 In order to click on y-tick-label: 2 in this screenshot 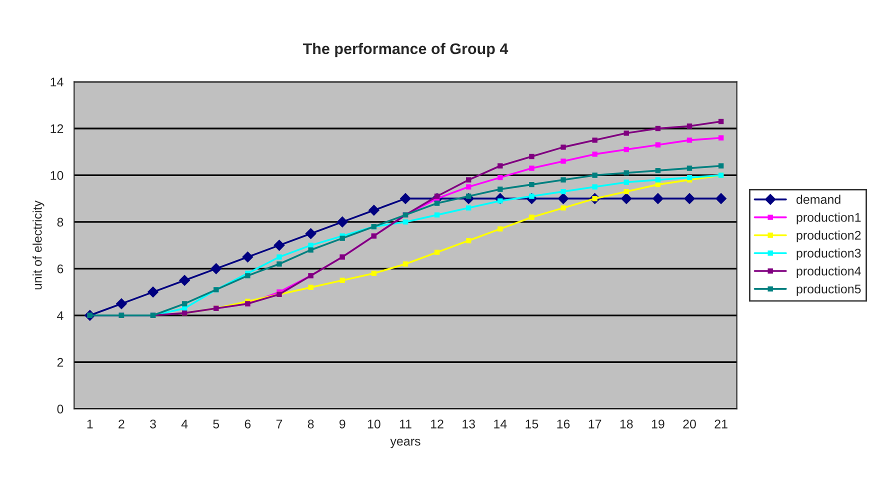, I will do `click(60, 362)`.